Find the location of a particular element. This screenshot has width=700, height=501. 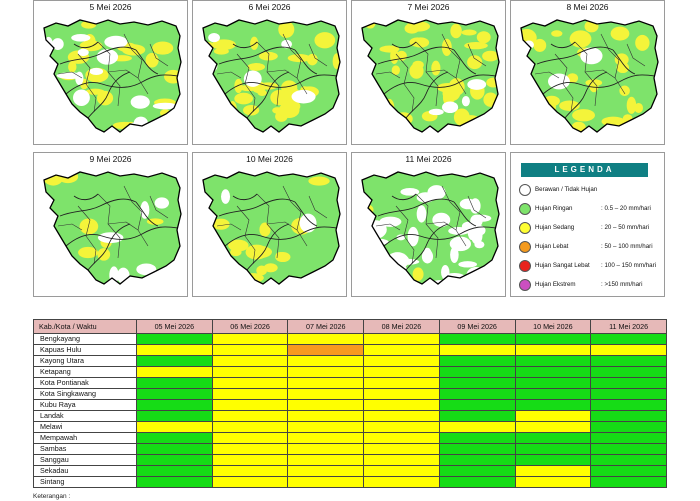

table-row: Sanggau is located at coordinates (350, 460).